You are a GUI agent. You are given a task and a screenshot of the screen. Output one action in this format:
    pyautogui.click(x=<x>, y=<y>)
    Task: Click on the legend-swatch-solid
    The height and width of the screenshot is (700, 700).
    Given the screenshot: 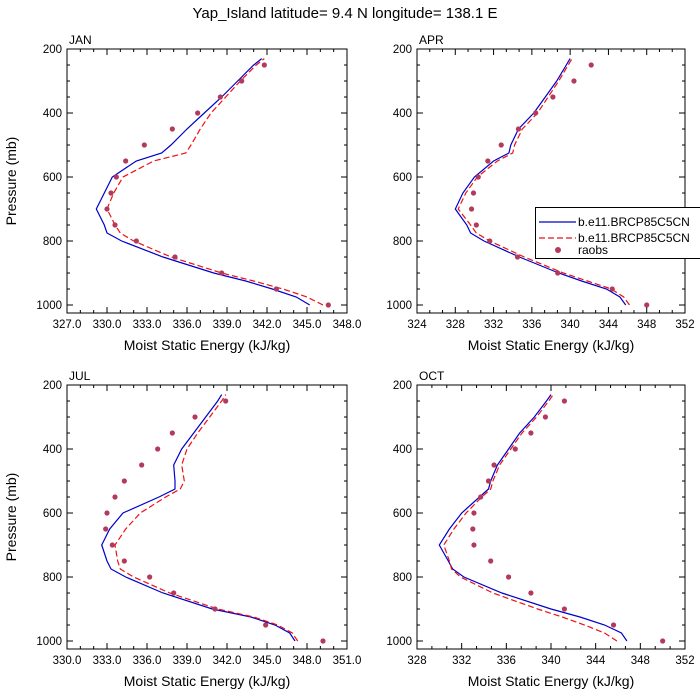 What is the action you would take?
    pyautogui.click(x=557, y=222)
    